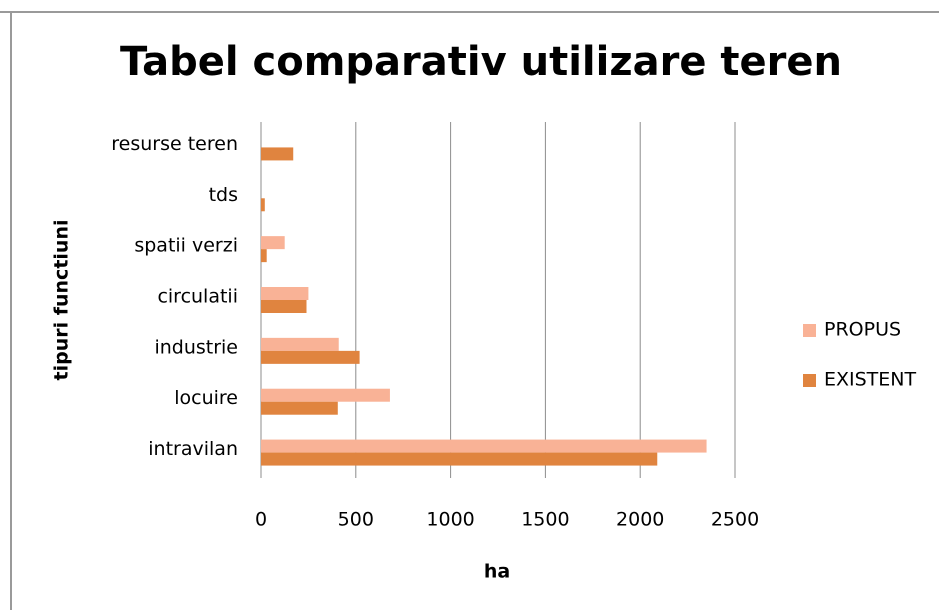 The width and height of the screenshot is (939, 610). Describe the element at coordinates (193, 449) in the screenshot. I see `y-tick-label: intravilan` at that location.